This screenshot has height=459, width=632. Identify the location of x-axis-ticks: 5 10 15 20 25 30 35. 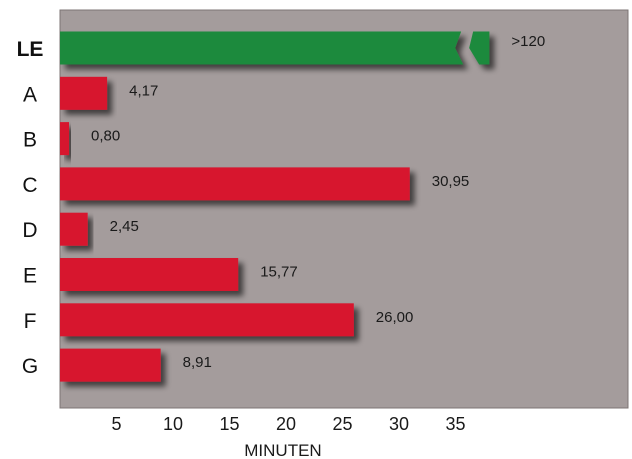
(288, 424).